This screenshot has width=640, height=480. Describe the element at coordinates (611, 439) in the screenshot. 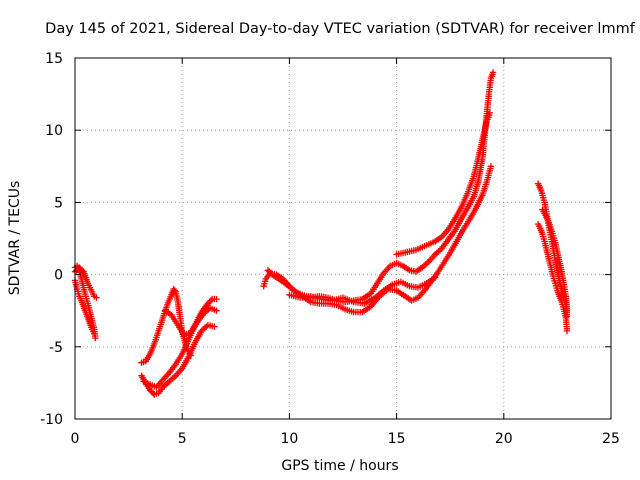

I see `x-tick-label: 25` at that location.